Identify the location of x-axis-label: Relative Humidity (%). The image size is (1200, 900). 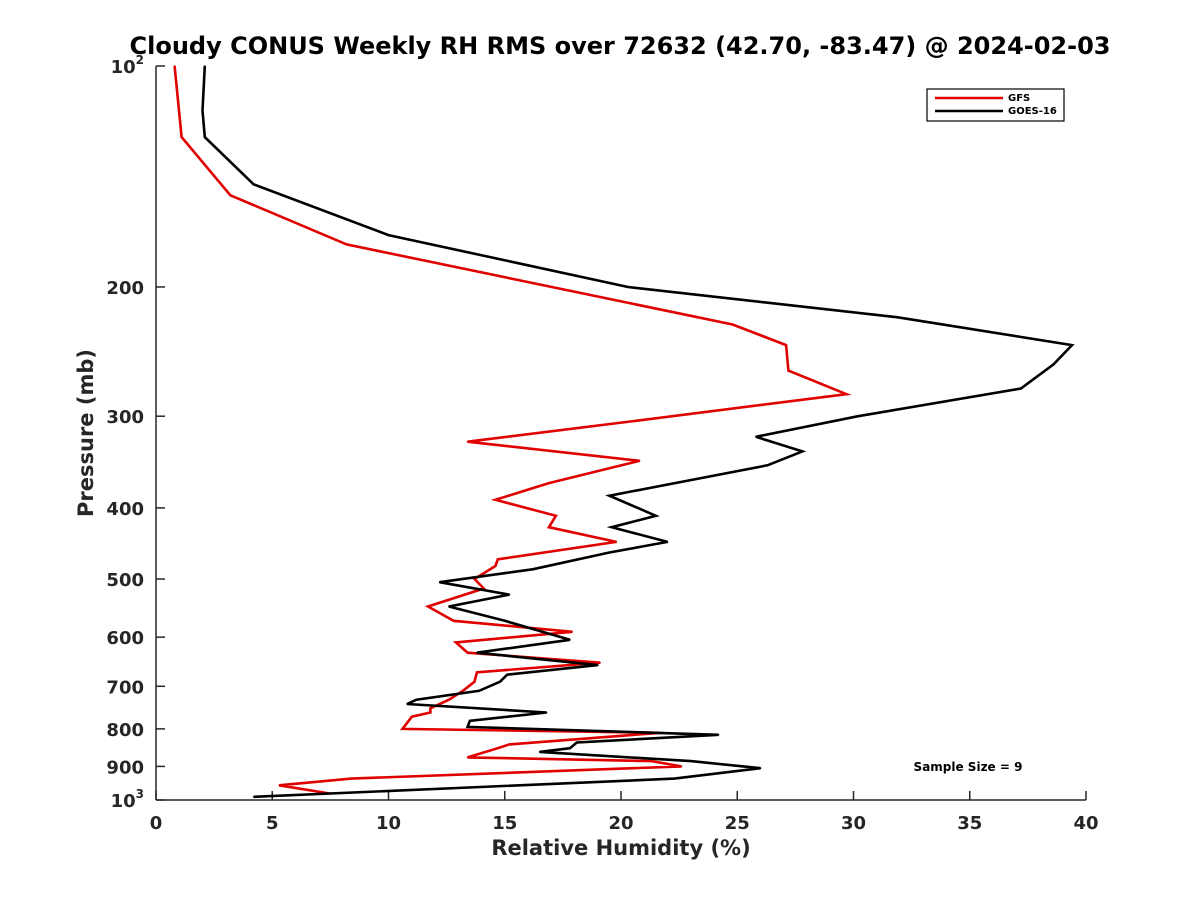
(620, 848).